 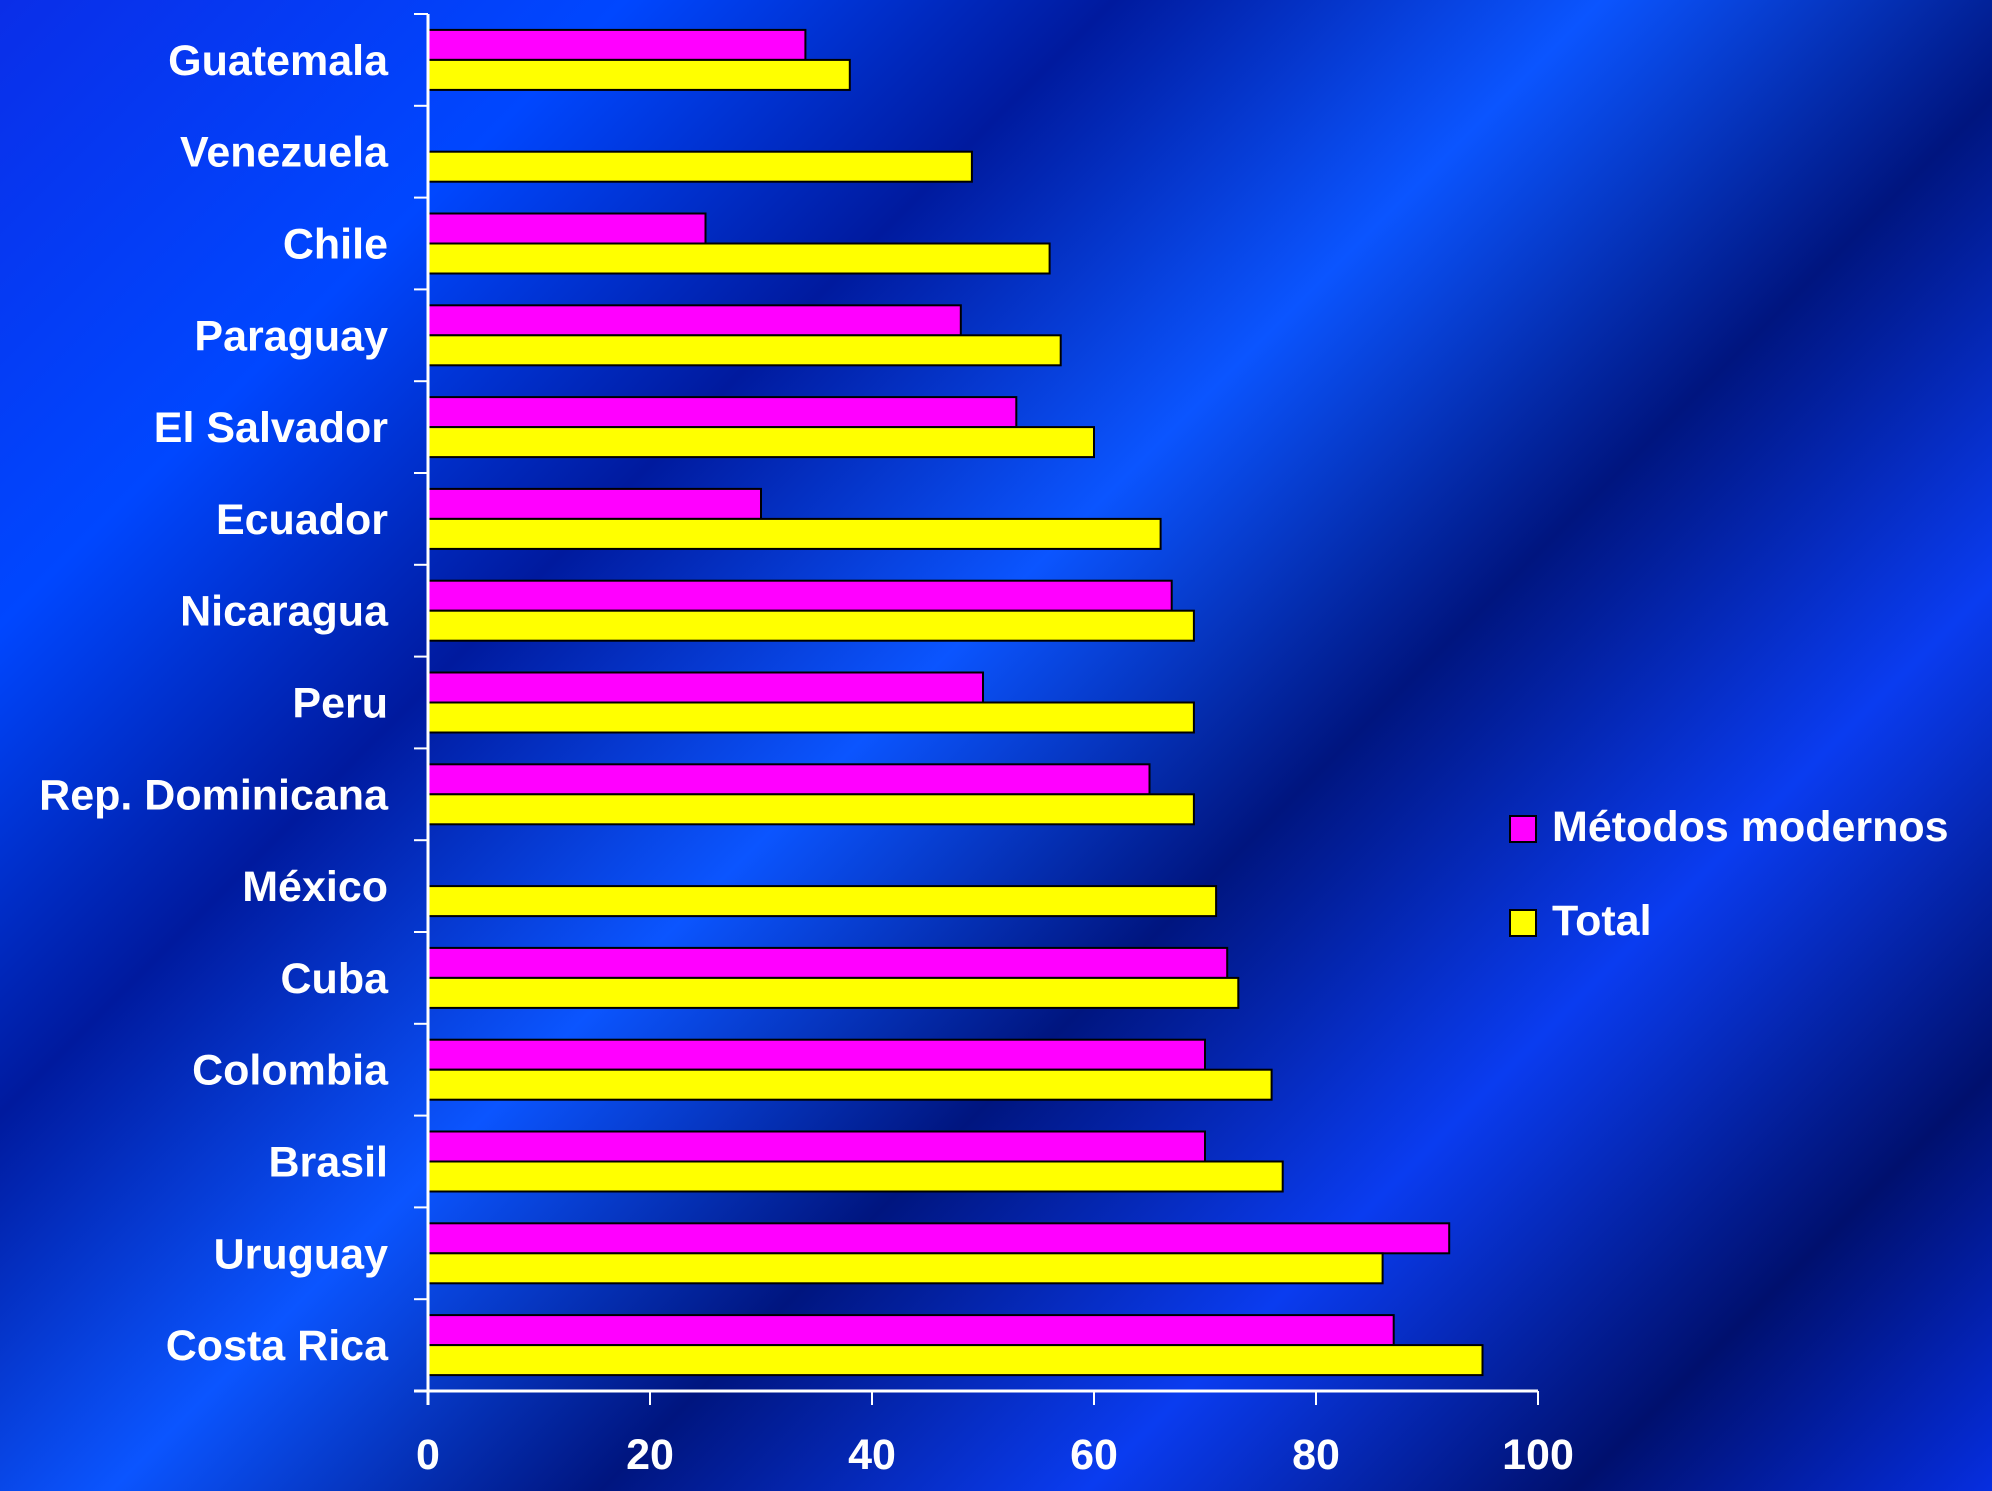 I want to click on x-tick-label: 40, so click(x=872, y=1455).